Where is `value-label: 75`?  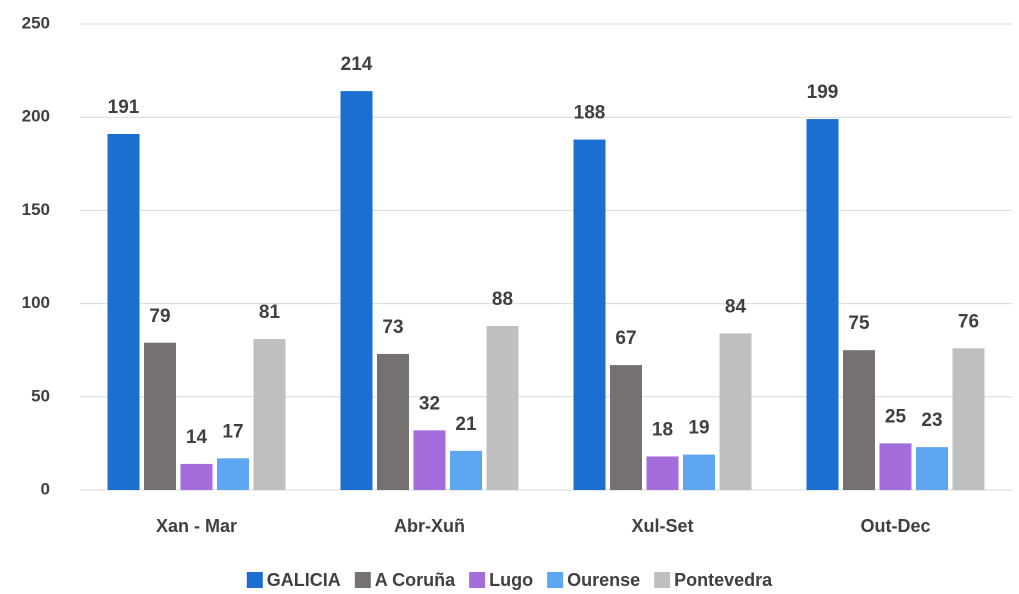 value-label: 75 is located at coordinates (859, 323).